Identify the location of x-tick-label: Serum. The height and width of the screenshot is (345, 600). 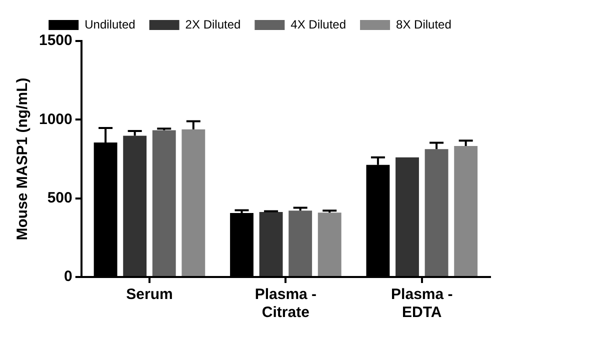
(149, 295).